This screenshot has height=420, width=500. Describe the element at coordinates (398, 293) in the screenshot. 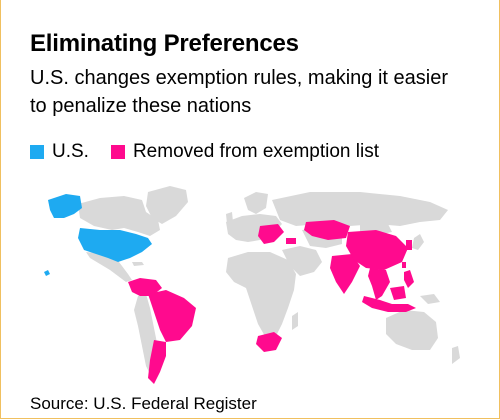

I see `borneo-shape` at that location.